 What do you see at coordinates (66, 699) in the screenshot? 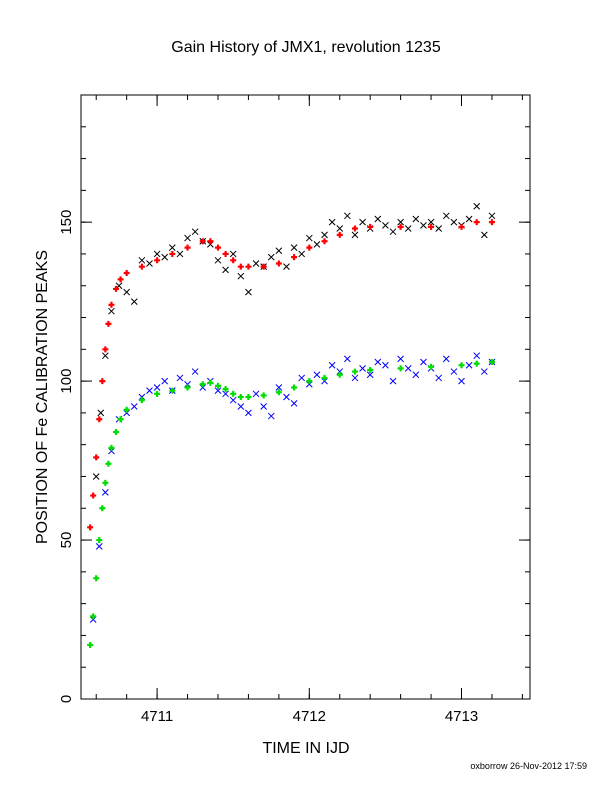
I see `y-tick-label: 0` at bounding box center [66, 699].